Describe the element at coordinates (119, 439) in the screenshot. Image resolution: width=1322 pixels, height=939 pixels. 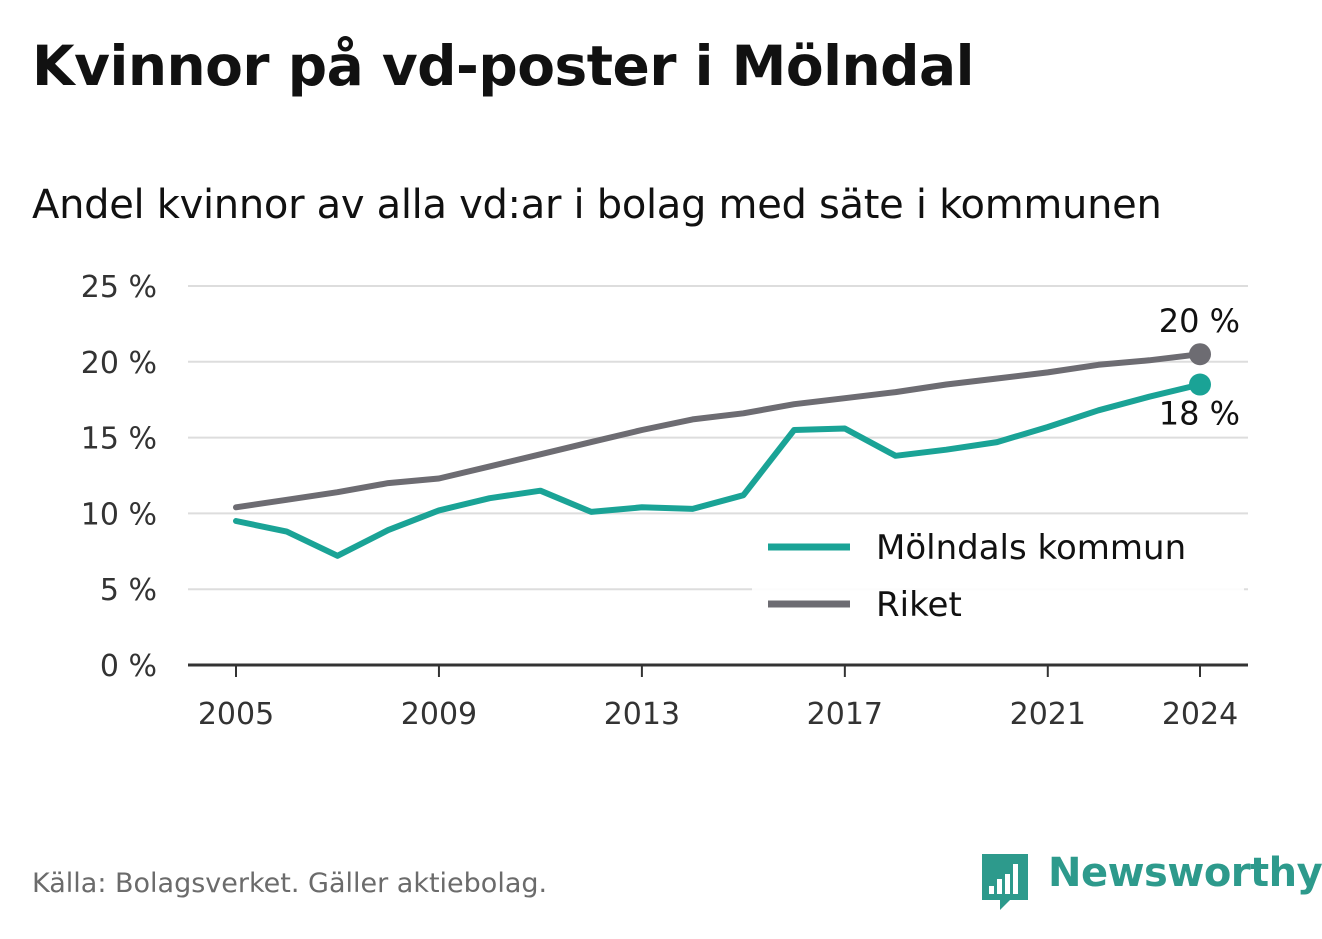
I see `y-tick-label: 15 %` at that location.